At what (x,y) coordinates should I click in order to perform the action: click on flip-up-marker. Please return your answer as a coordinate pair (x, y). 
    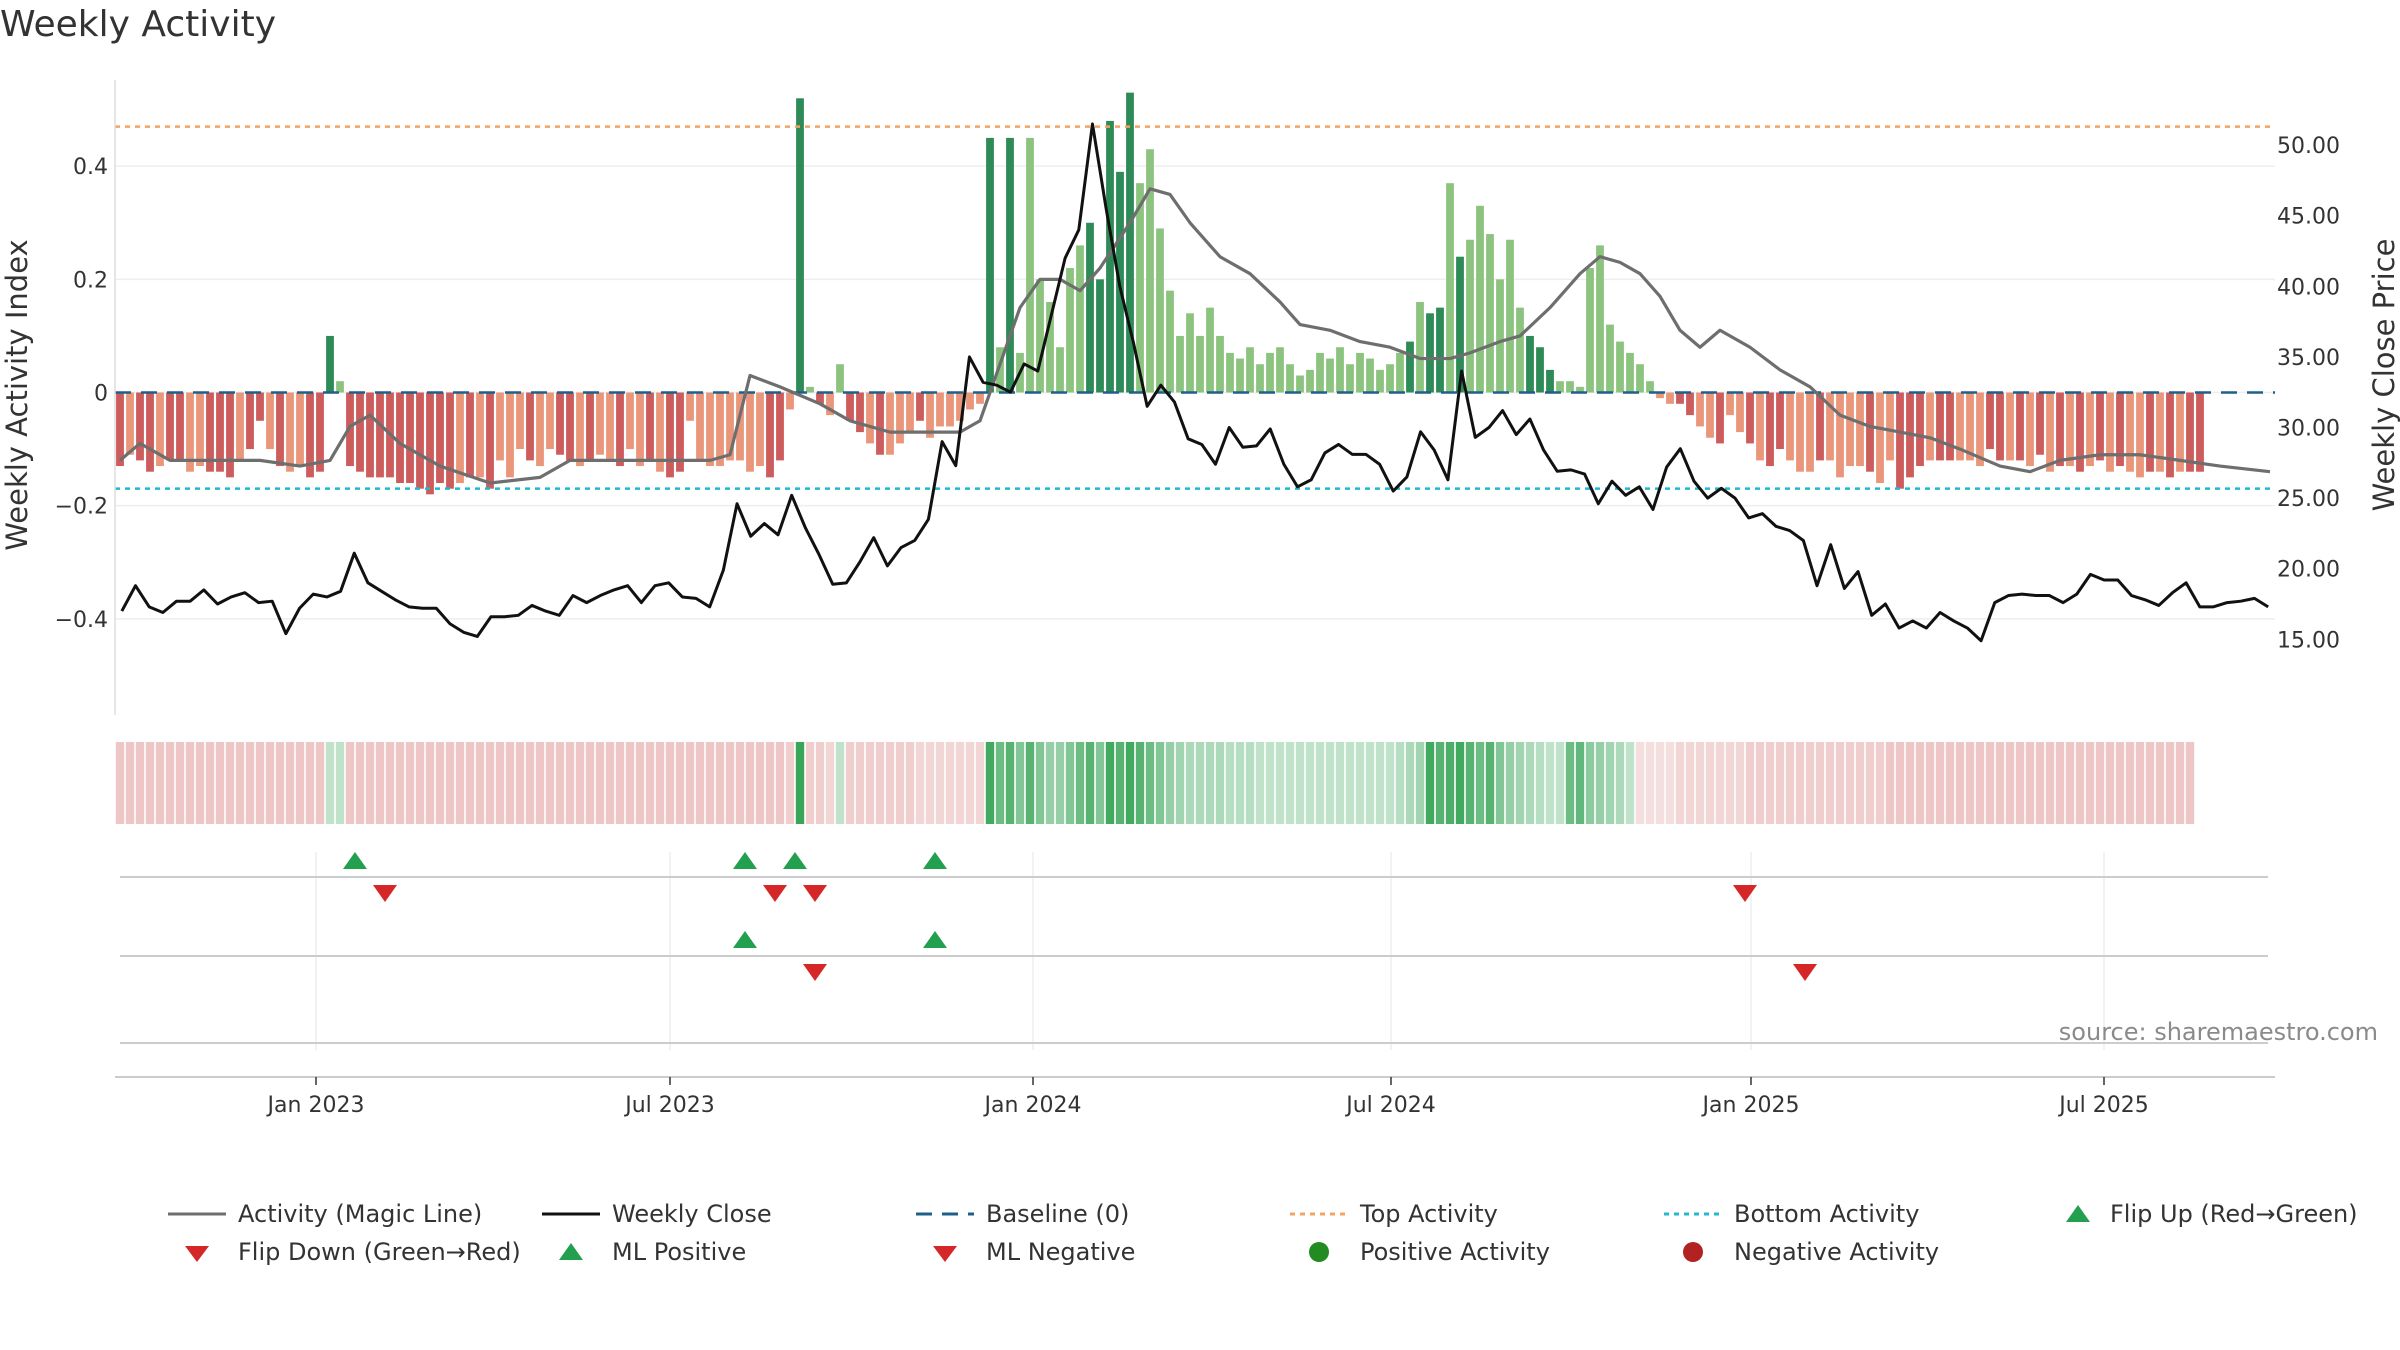
    Looking at the image, I should click on (745, 860).